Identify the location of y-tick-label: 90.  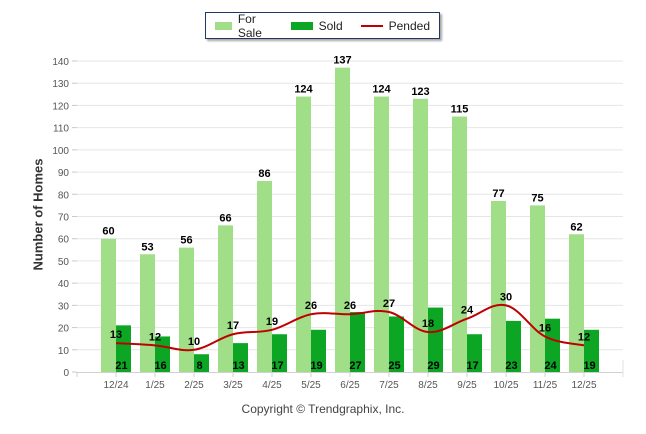
(64, 173).